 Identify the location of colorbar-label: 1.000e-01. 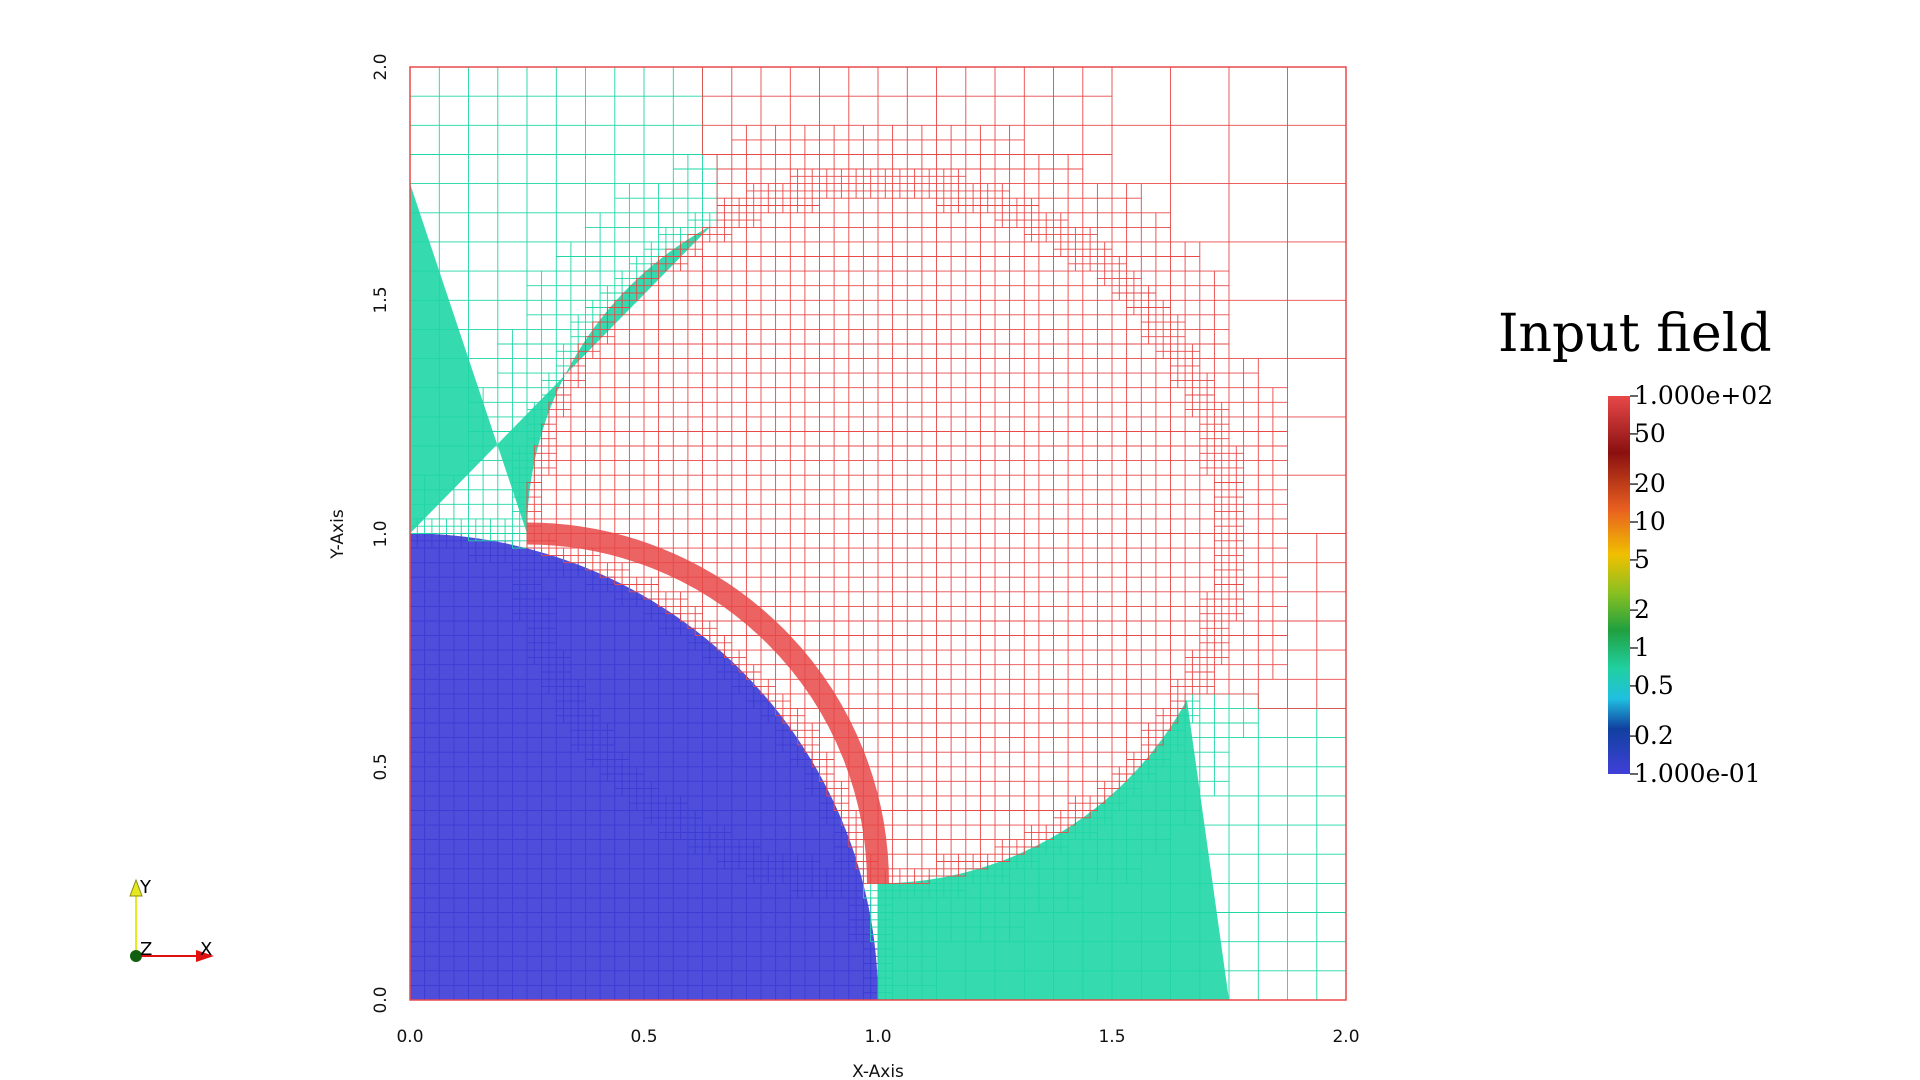
(1697, 773).